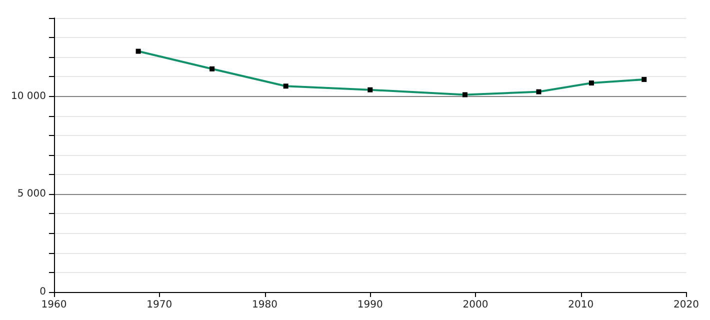 Image resolution: width=710 pixels, height=320 pixels. Describe the element at coordinates (31, 194) in the screenshot. I see `y-tick-label: 5 000` at that location.